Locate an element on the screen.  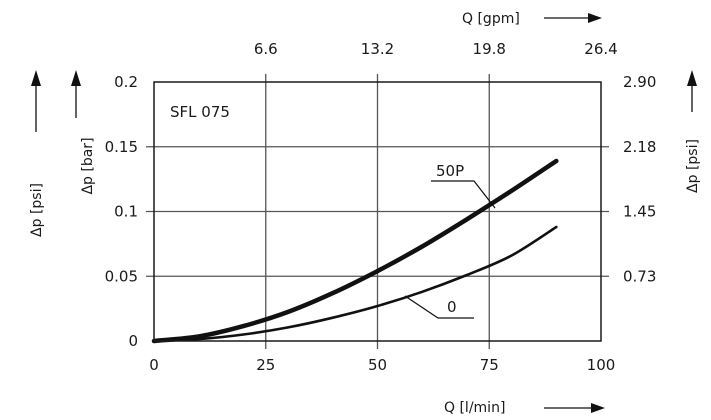
y-right-tick-label: 0.73 is located at coordinates (639, 276).